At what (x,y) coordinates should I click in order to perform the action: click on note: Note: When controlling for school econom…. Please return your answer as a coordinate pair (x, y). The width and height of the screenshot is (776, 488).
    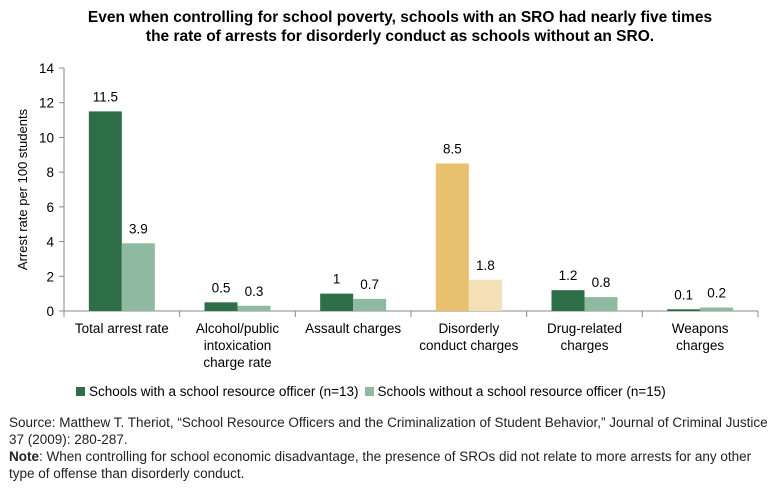
    Looking at the image, I should click on (389, 465).